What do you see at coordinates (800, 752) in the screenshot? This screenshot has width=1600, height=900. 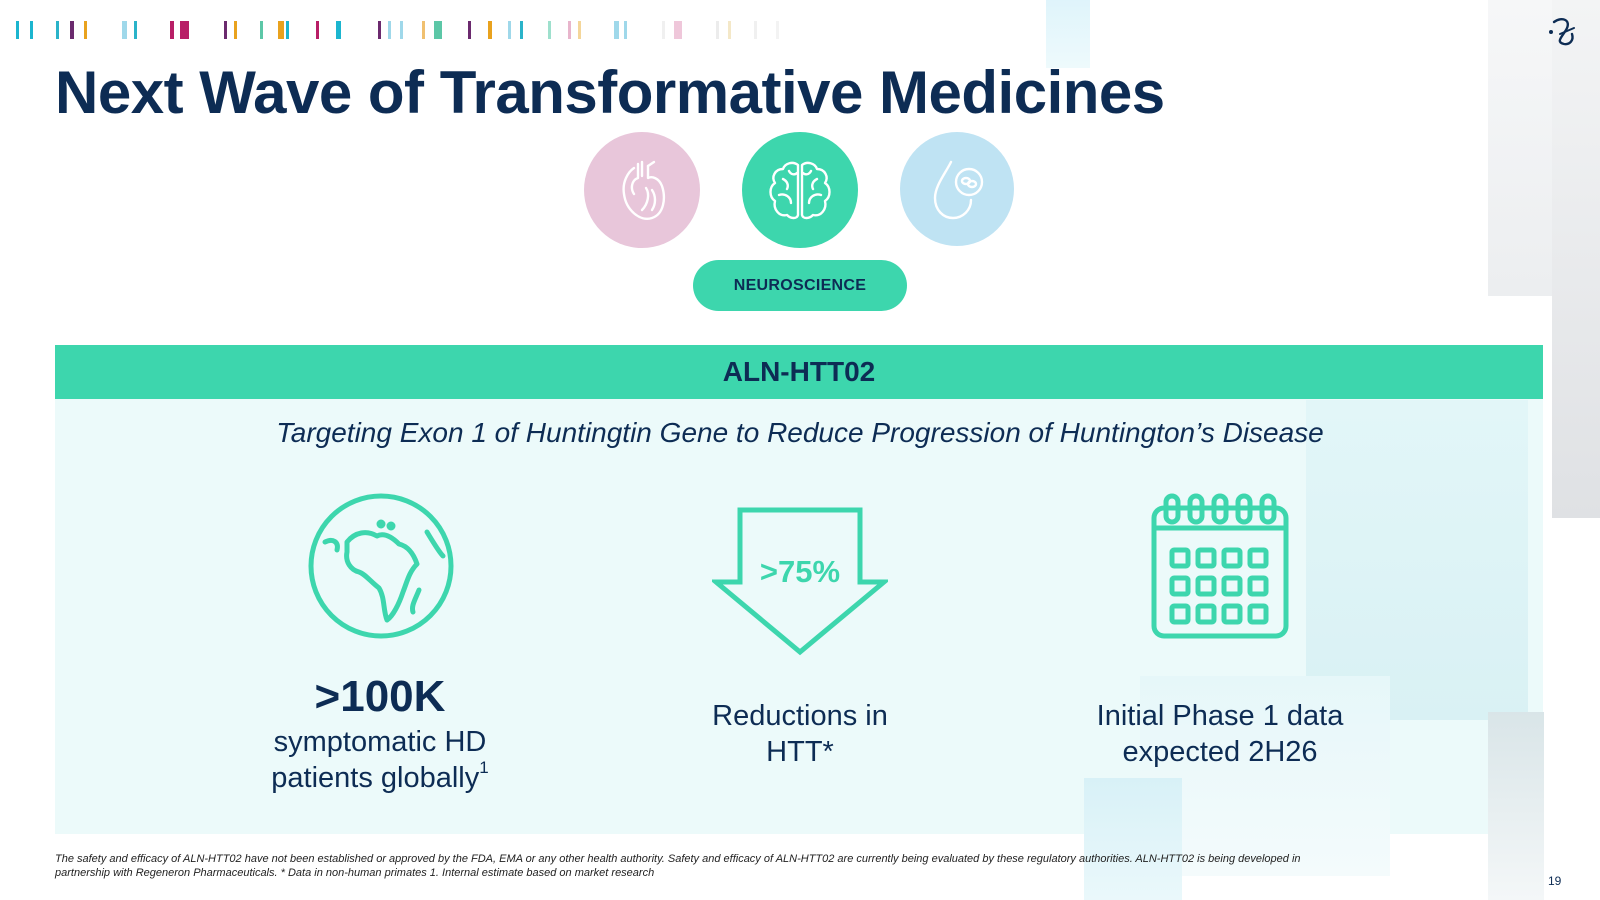 I see `stat-line: HTT*` at bounding box center [800, 752].